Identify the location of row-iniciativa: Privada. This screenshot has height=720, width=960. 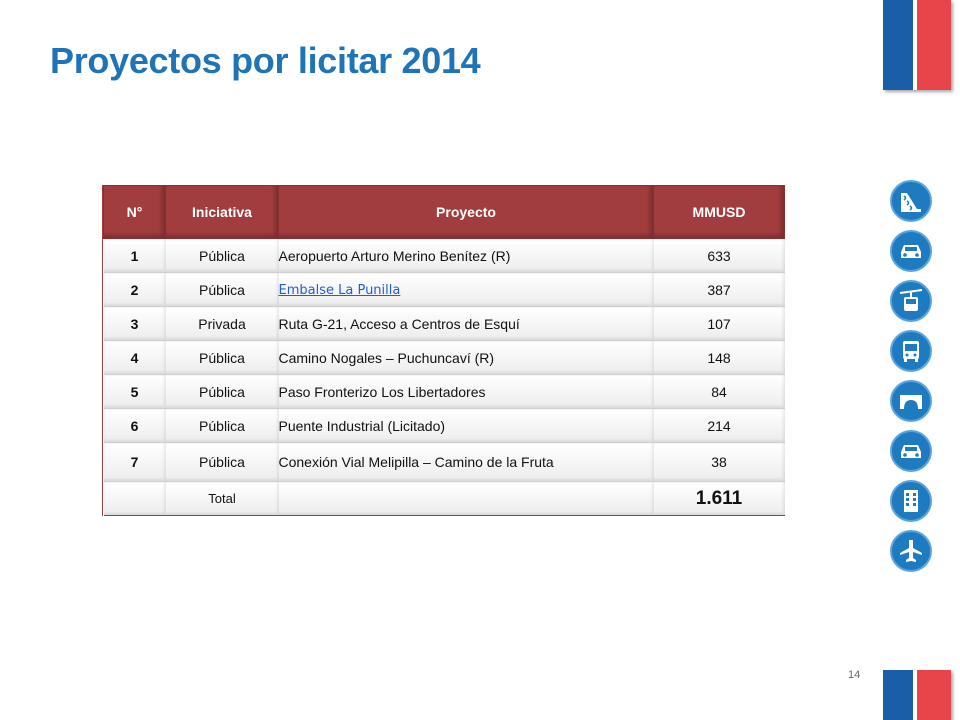
(222, 323).